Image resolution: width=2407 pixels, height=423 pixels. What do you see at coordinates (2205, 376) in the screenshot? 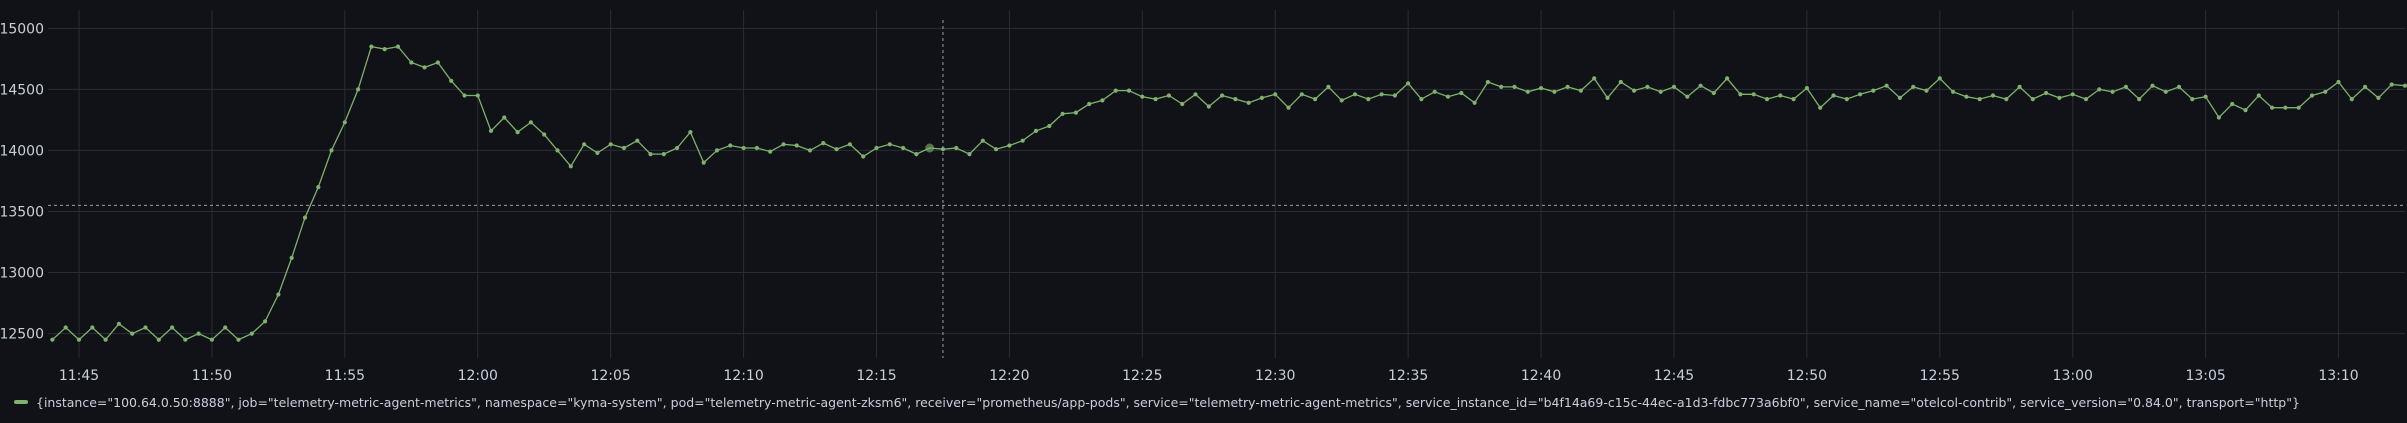
I see `x-tick-label: 13:05` at bounding box center [2205, 376].